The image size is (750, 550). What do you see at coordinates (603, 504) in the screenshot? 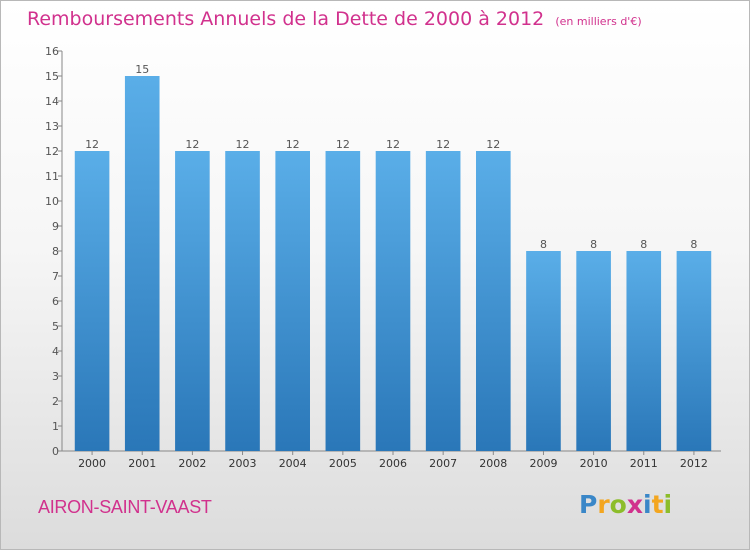
I see `brand-logo-letter: r` at bounding box center [603, 504].